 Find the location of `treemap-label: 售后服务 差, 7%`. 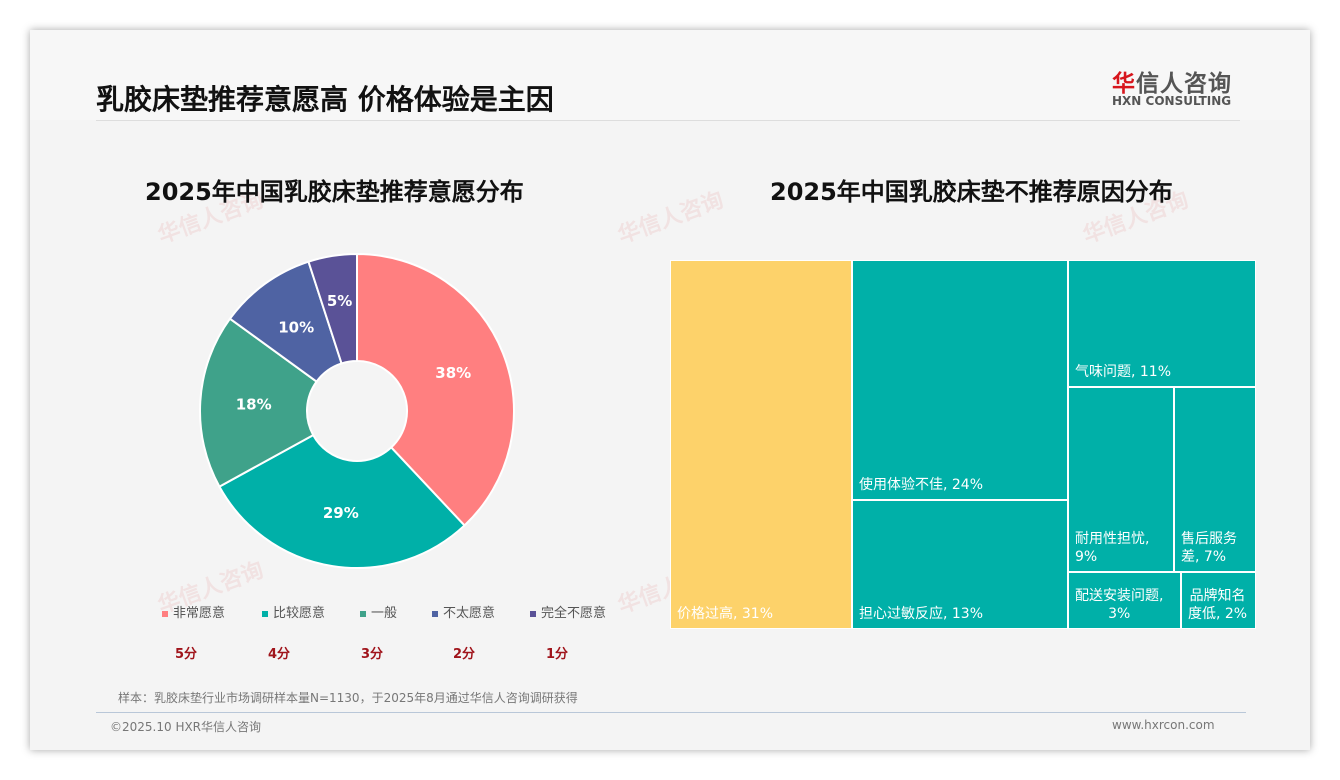

treemap-label: 售后服务 差, 7% is located at coordinates (1209, 548).